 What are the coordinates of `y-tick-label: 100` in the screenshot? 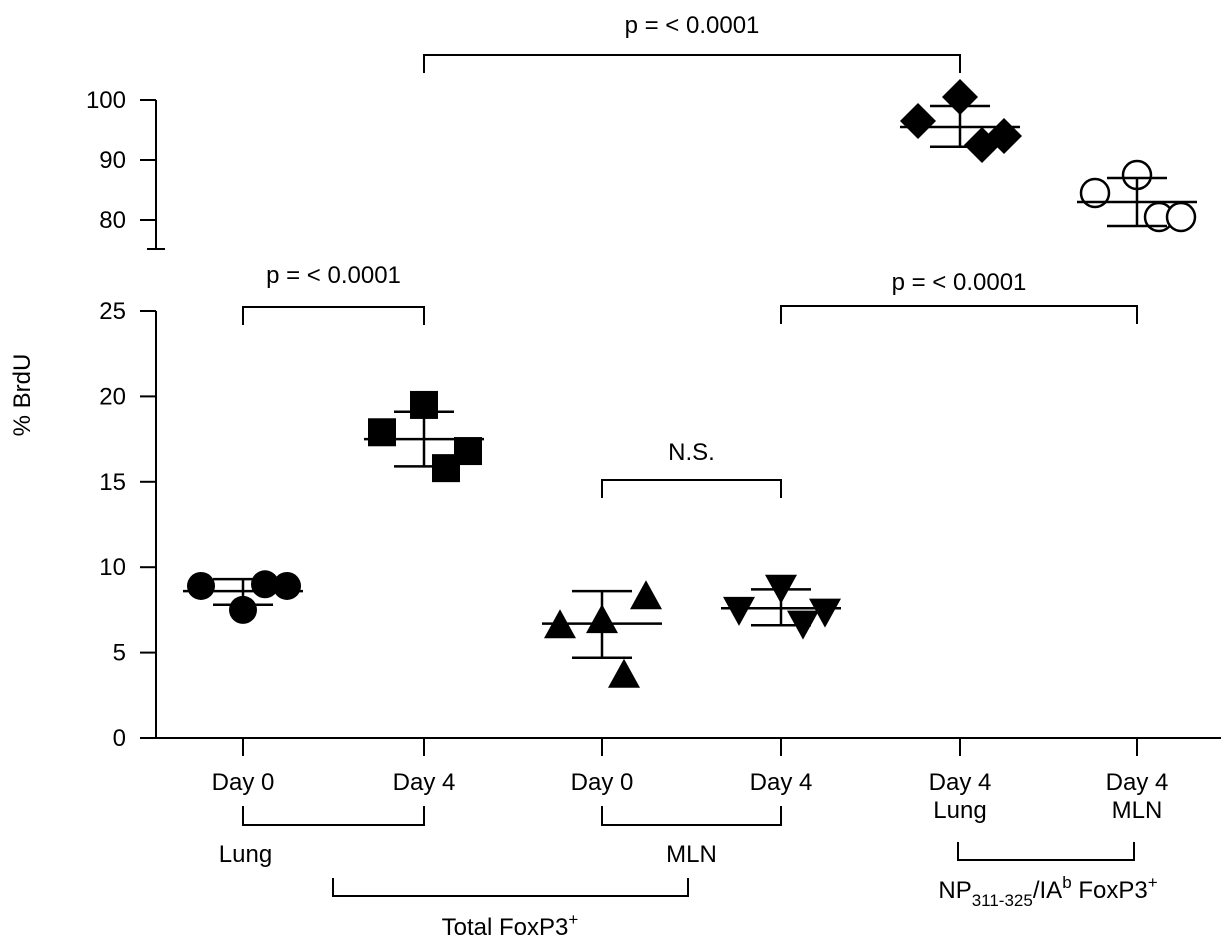 It's located at (106, 100).